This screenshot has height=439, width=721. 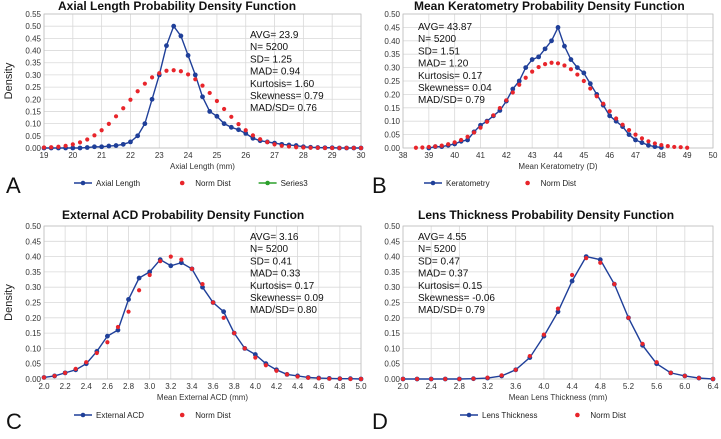 What do you see at coordinates (150, 386) in the screenshot?
I see `x-tick-label: 3.0` at bounding box center [150, 386].